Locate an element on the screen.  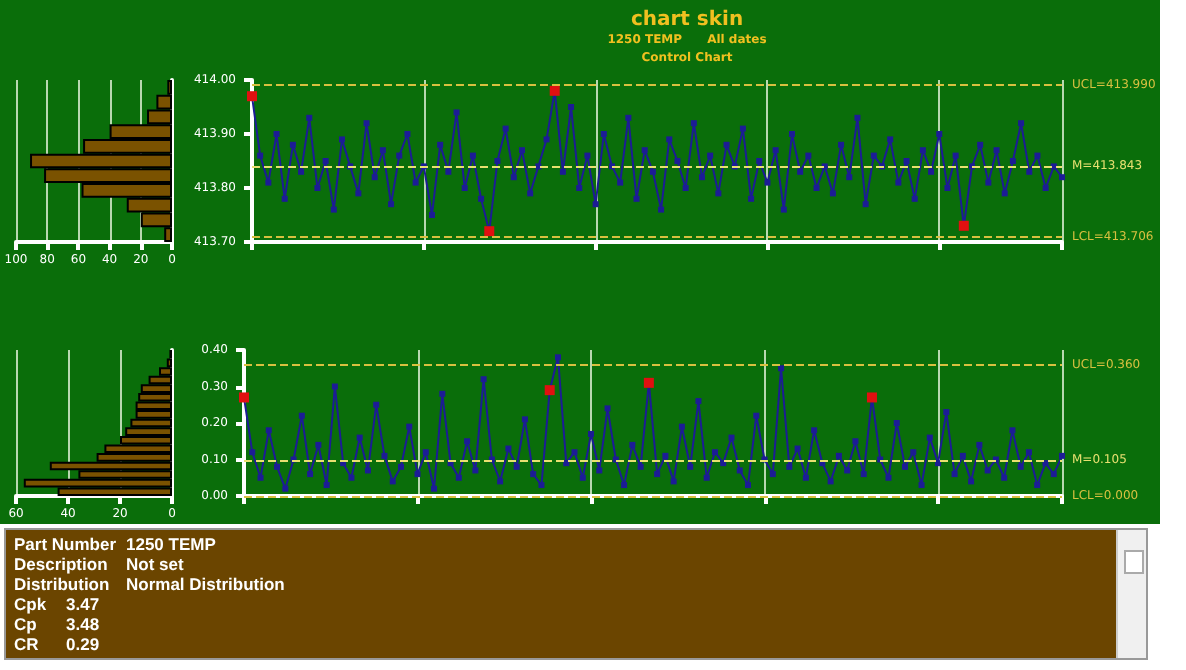
text: Cp is located at coordinates (26, 624).